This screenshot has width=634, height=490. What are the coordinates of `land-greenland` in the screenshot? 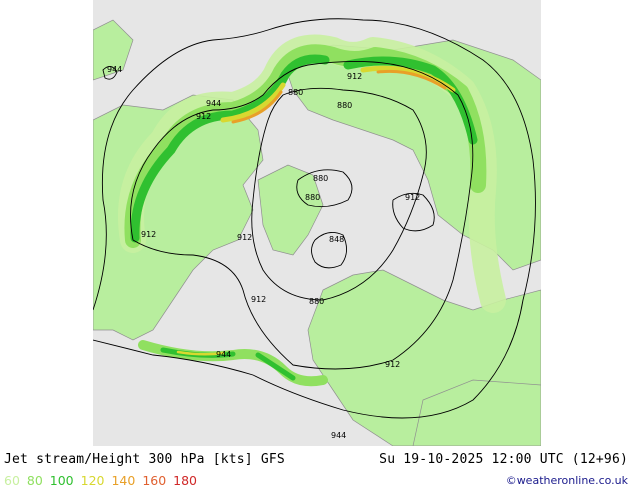 It's located at (290, 210).